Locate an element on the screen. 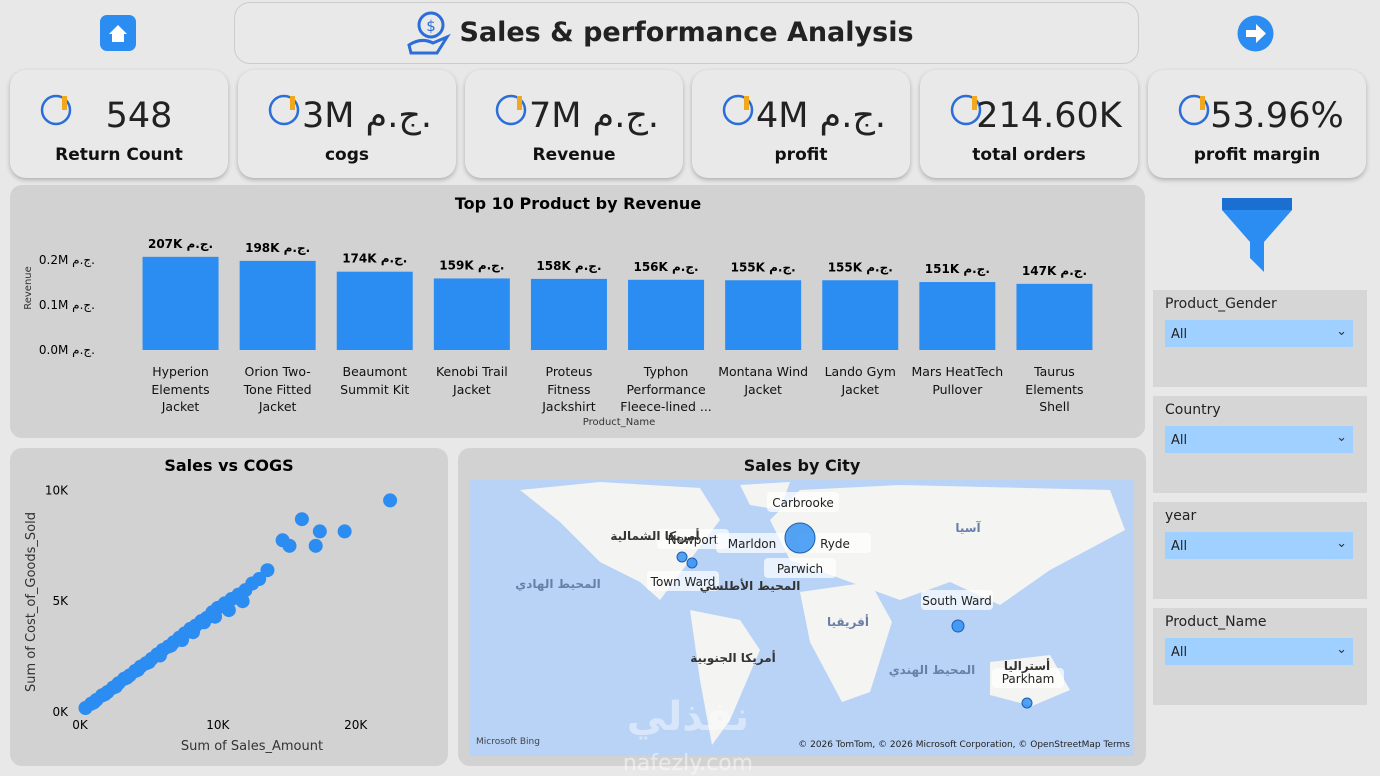 The height and width of the screenshot is (776, 1380). kpi-card: 4M ج.م. profit is located at coordinates (801, 124).